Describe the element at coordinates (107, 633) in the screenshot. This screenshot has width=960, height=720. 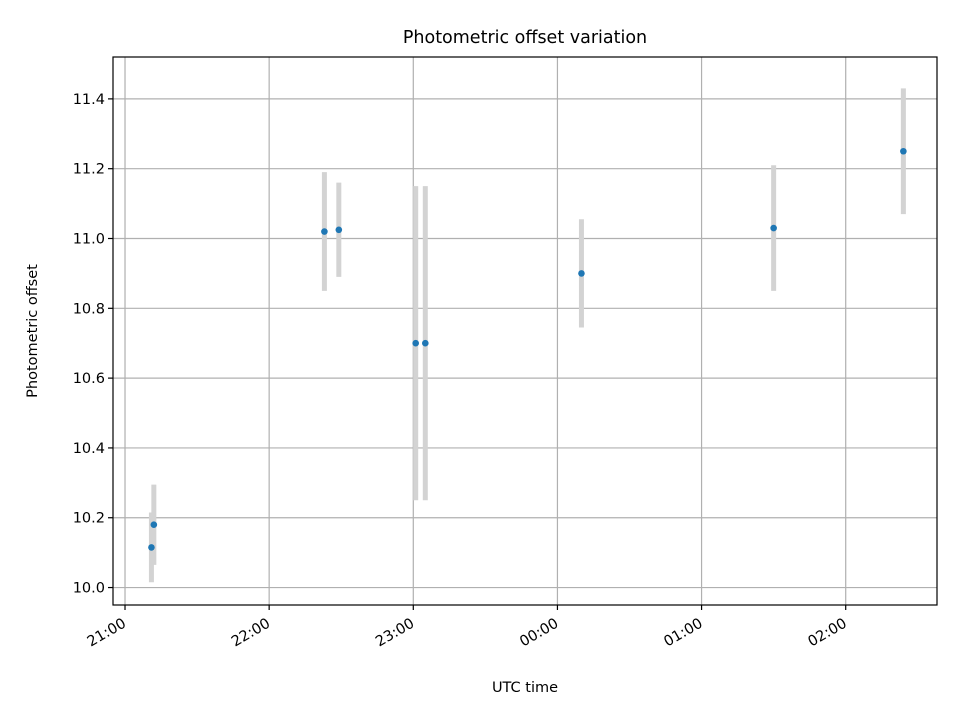
I see `x-tick-label: 21:00` at that location.